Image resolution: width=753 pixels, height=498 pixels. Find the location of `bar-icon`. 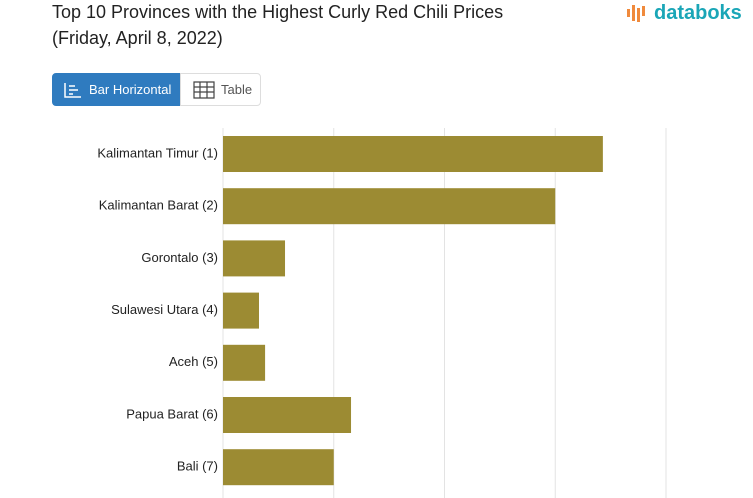

bar-icon is located at coordinates (72, 90).